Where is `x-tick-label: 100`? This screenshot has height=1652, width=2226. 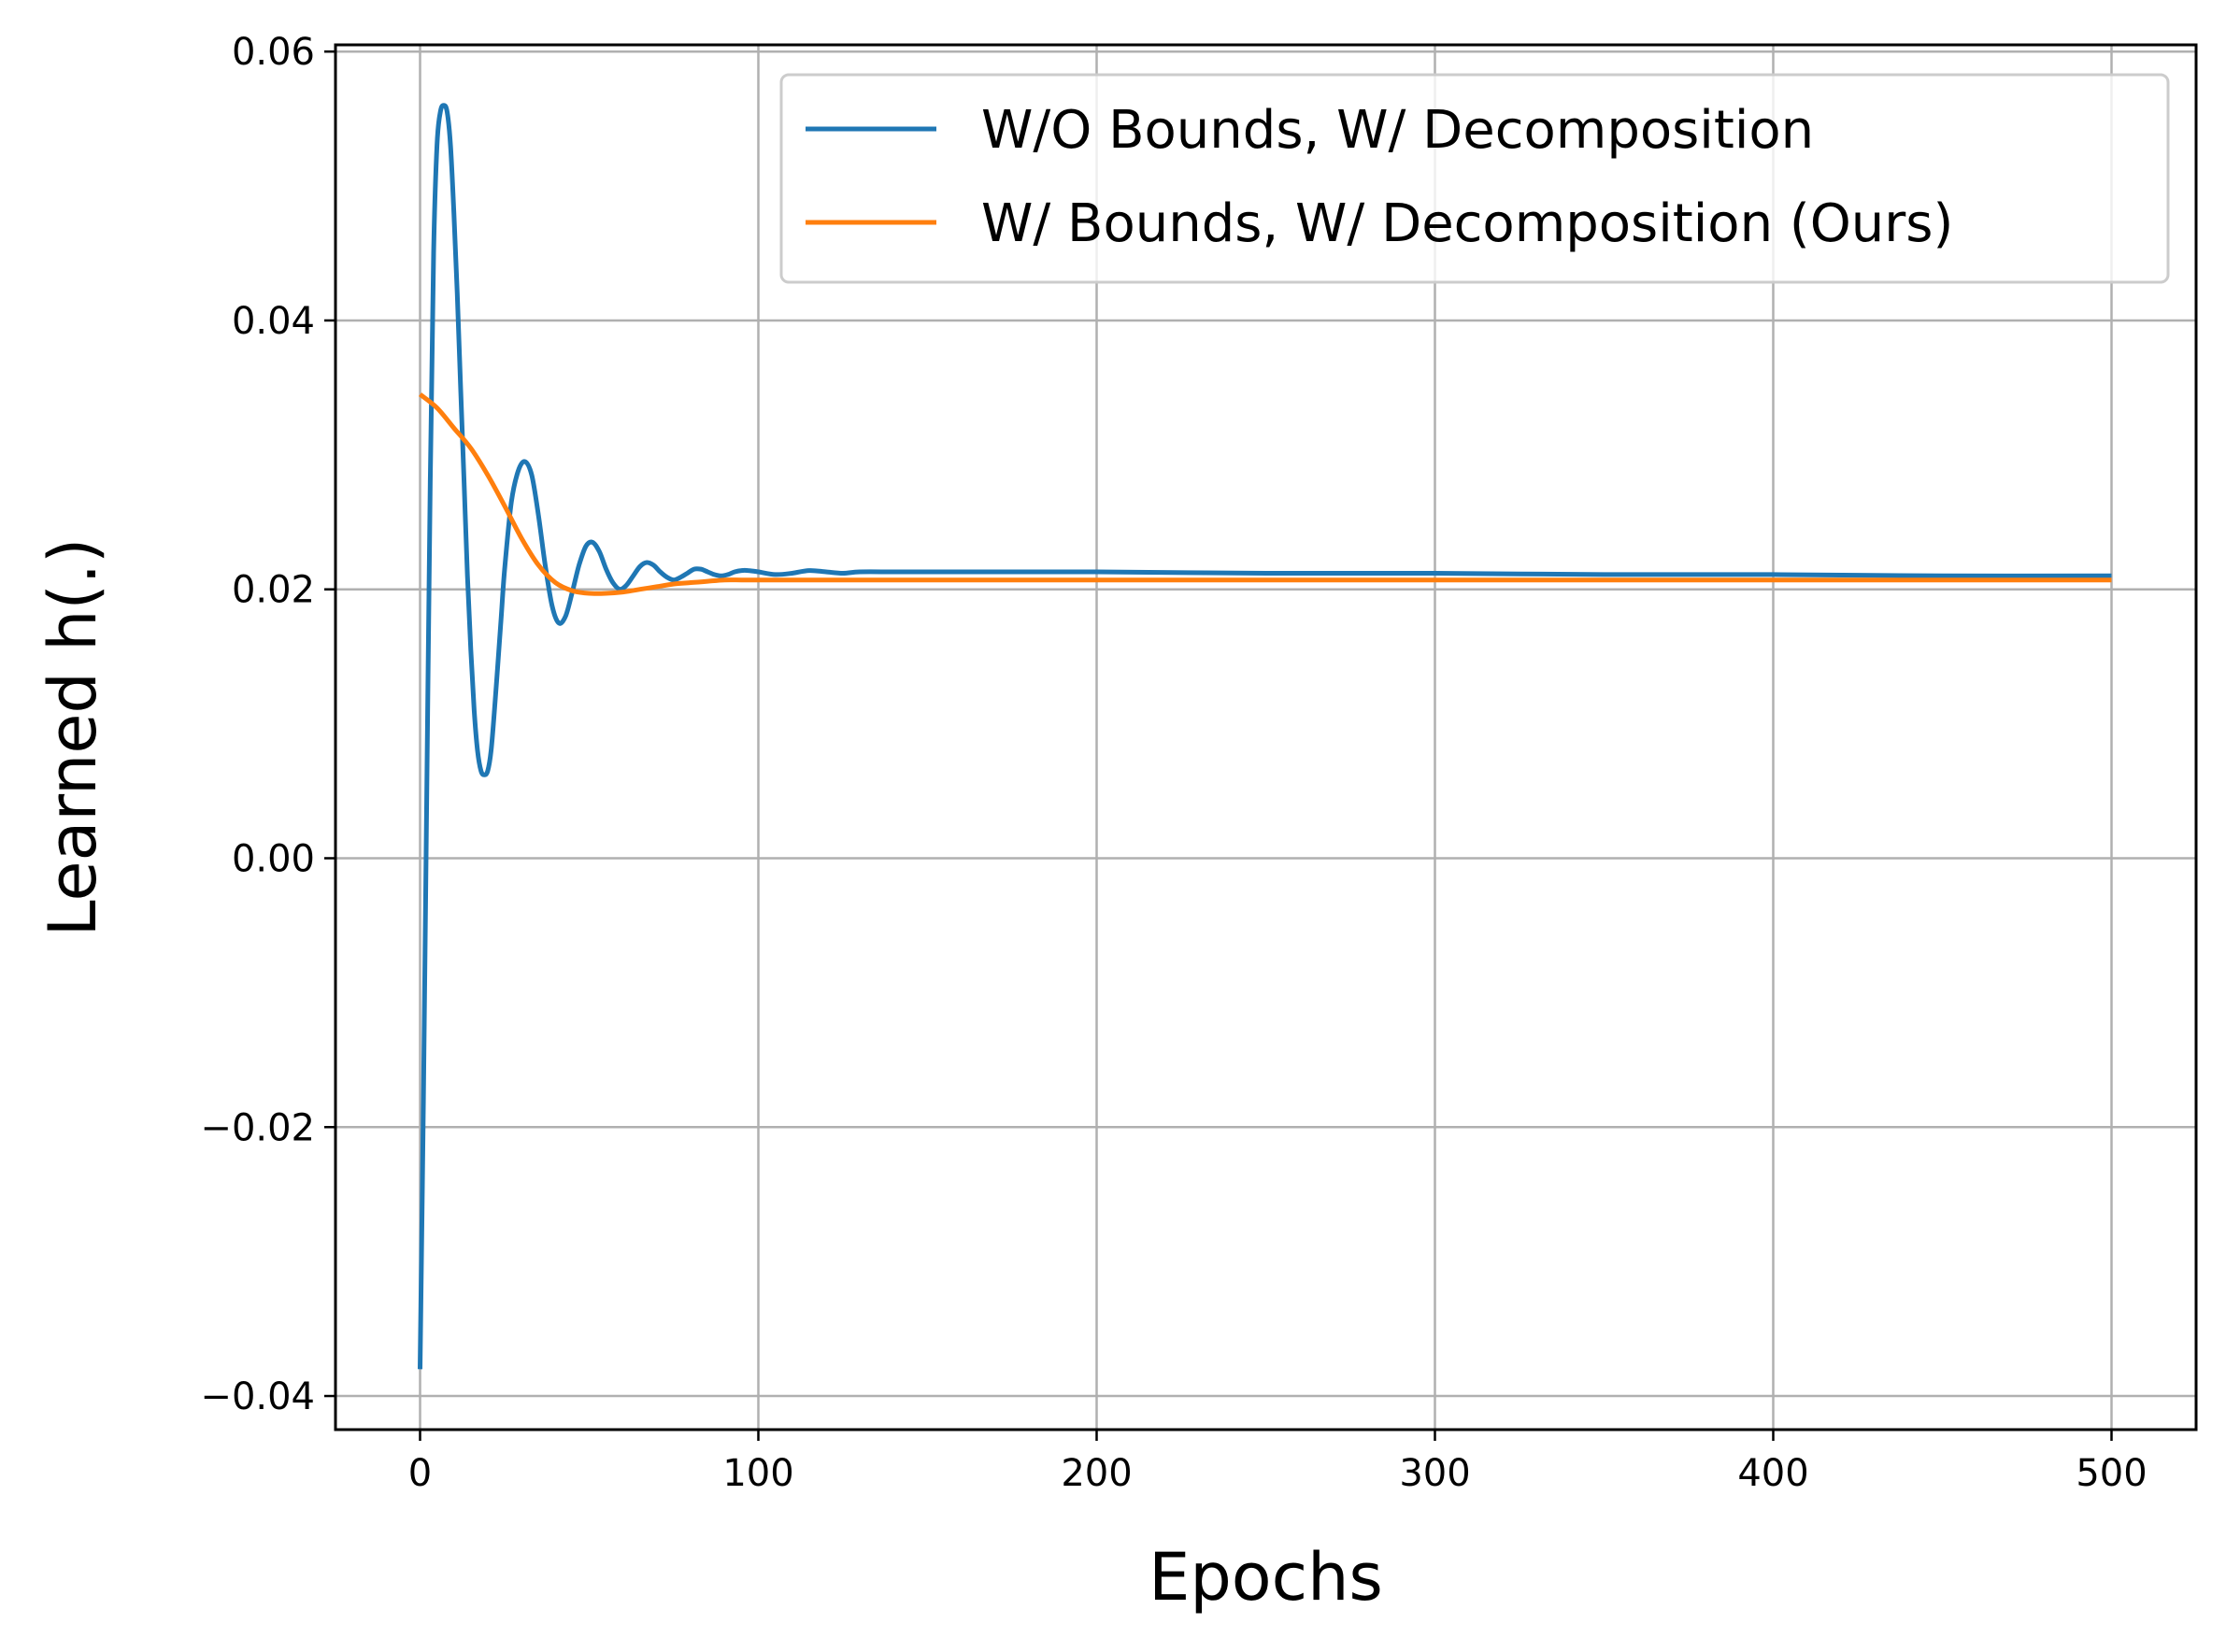 x-tick-label: 100 is located at coordinates (757, 1473).